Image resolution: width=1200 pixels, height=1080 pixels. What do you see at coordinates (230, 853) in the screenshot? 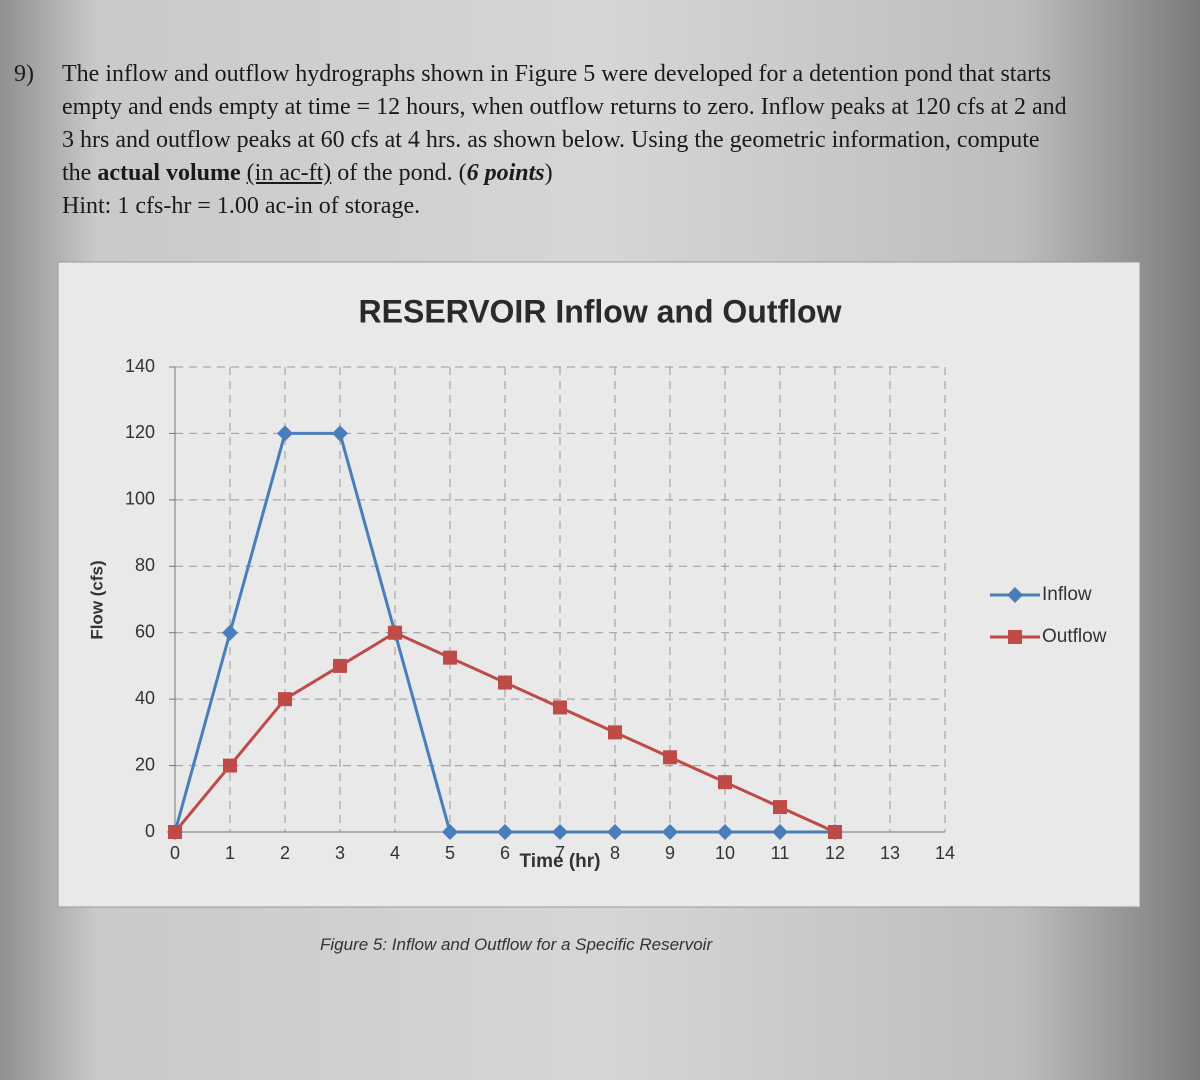
I see `x-tick-label: 1` at bounding box center [230, 853].